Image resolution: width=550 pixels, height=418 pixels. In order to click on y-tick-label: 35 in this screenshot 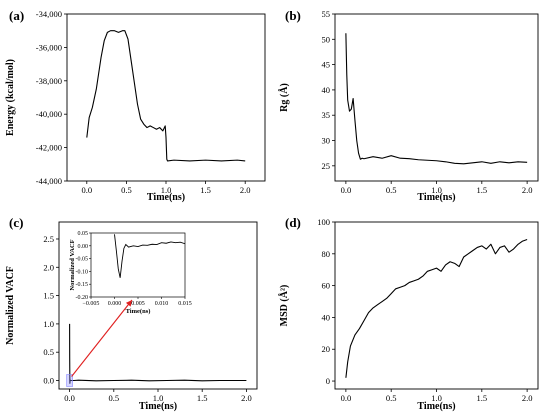, I will do `click(326, 115)`.